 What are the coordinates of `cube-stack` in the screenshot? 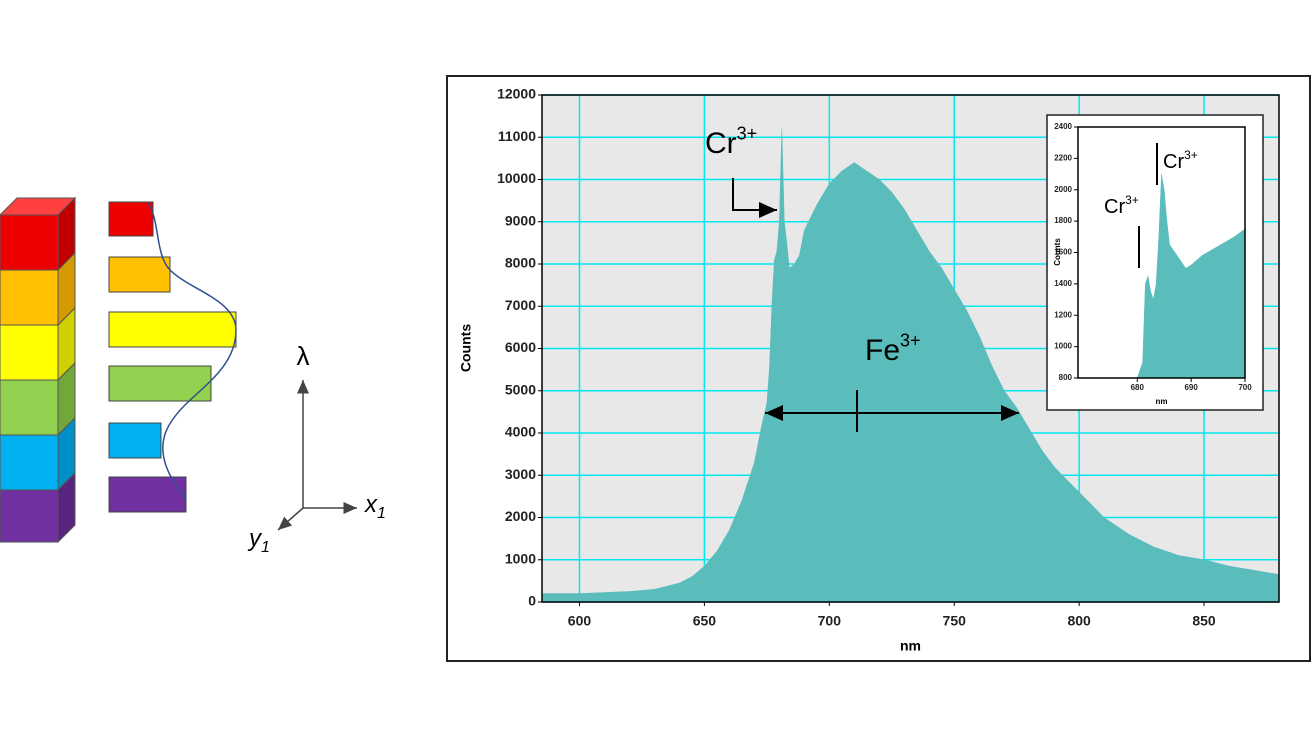 It's located at (38, 370).